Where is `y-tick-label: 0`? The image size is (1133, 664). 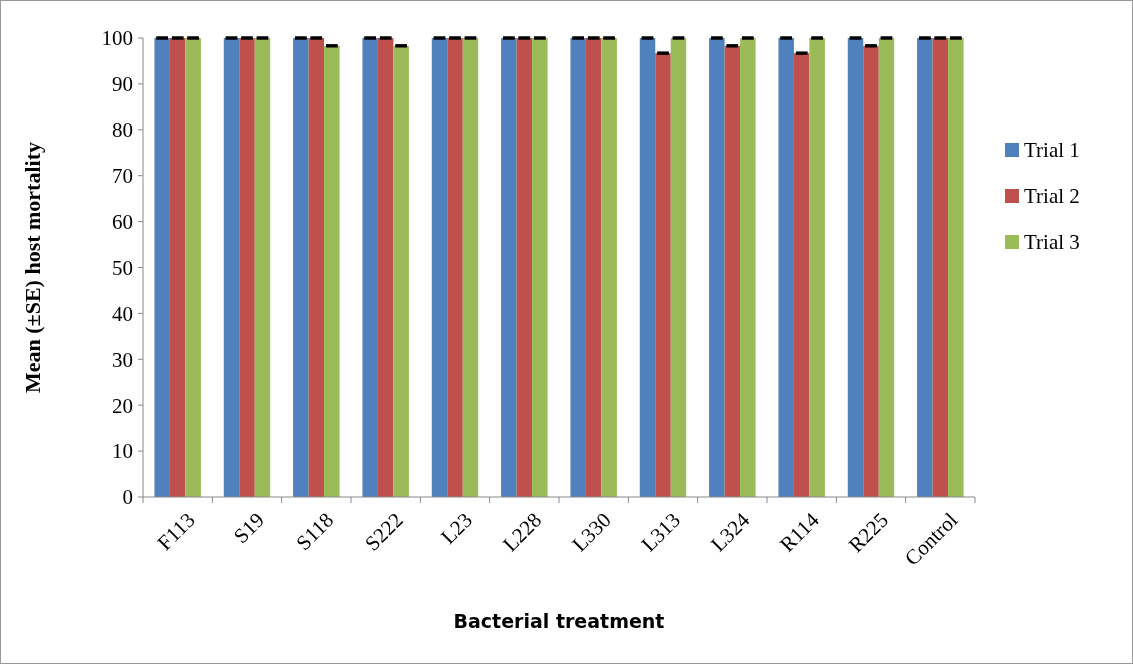
y-tick-label: 0 is located at coordinates (127, 497).